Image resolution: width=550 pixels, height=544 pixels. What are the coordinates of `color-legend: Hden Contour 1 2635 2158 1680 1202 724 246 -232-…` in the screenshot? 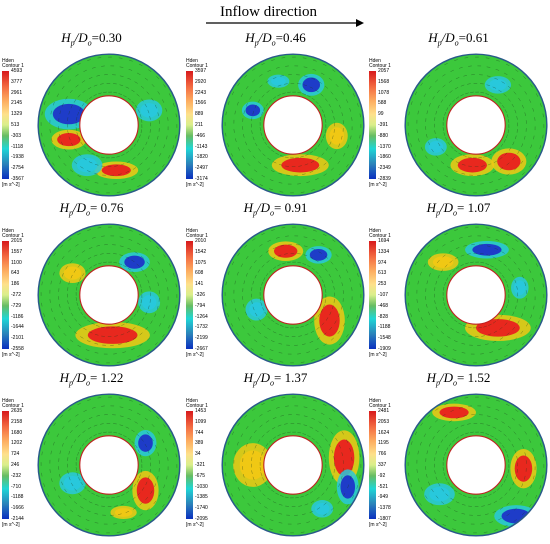 It's located at (22, 467).